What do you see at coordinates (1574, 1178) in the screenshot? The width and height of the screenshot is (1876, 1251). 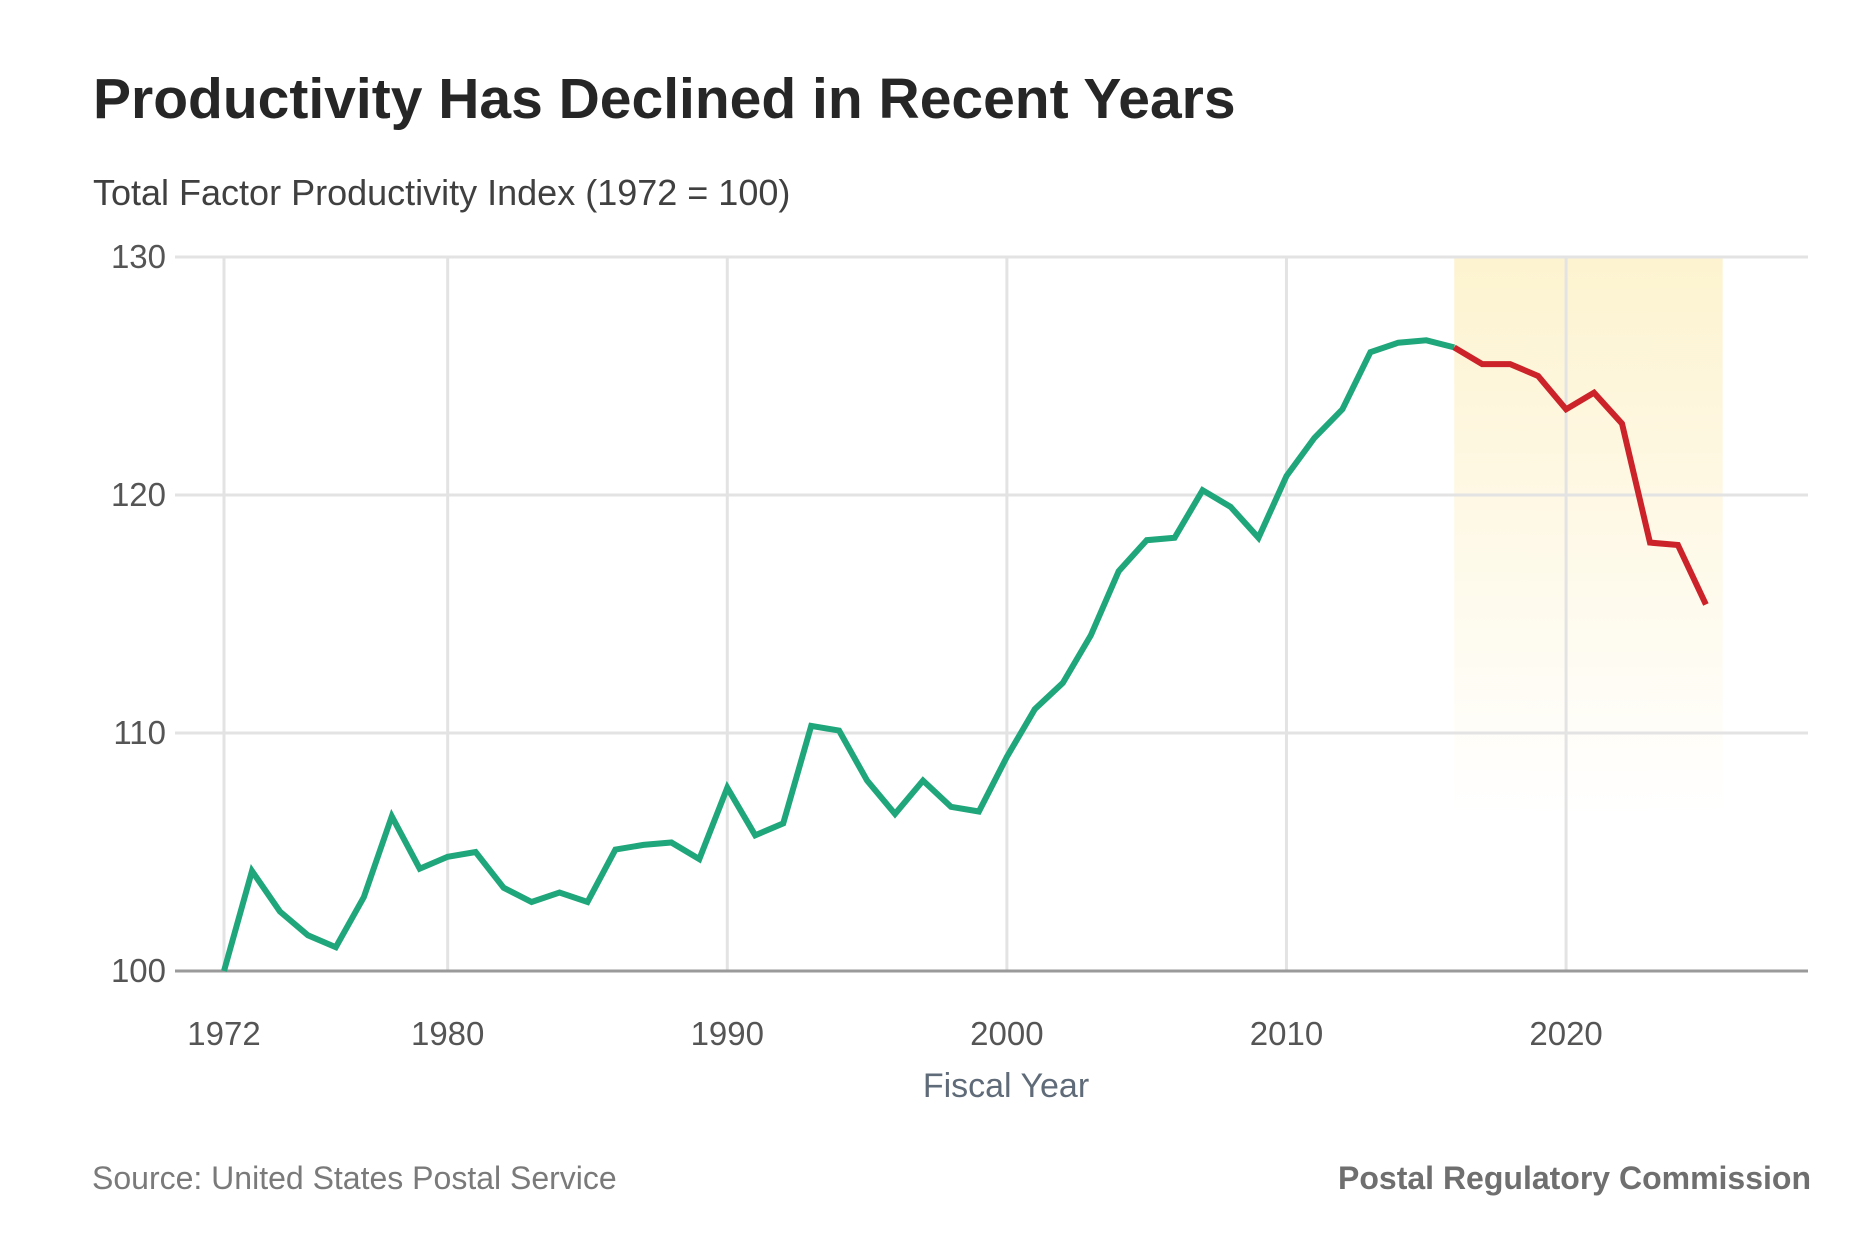 I see `publisher-label: Postal Regulatory Commission` at bounding box center [1574, 1178].